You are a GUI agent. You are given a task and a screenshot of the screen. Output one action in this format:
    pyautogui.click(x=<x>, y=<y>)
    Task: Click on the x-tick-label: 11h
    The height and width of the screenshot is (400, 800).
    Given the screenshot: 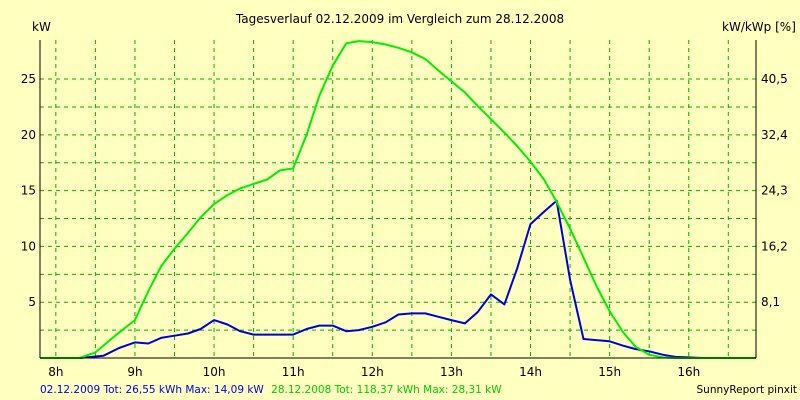 What is the action you would take?
    pyautogui.click(x=293, y=372)
    